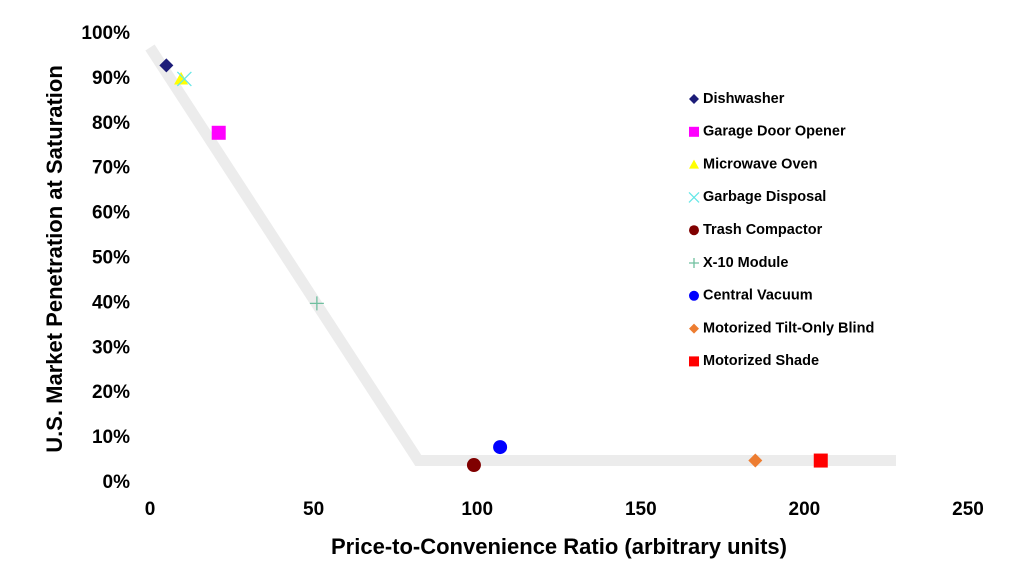  What do you see at coordinates (745, 263) in the screenshot?
I see `legend-label: X-10 Module` at bounding box center [745, 263].